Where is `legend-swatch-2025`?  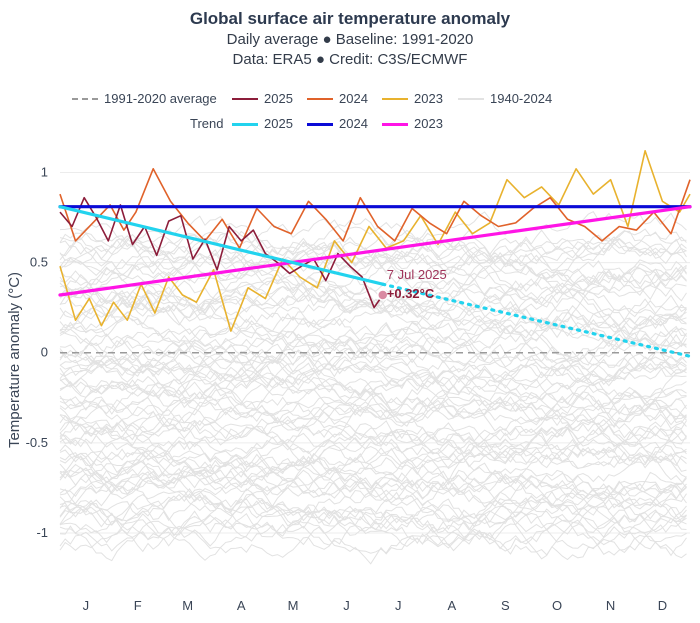
legend-swatch-2025 is located at coordinates (245, 99).